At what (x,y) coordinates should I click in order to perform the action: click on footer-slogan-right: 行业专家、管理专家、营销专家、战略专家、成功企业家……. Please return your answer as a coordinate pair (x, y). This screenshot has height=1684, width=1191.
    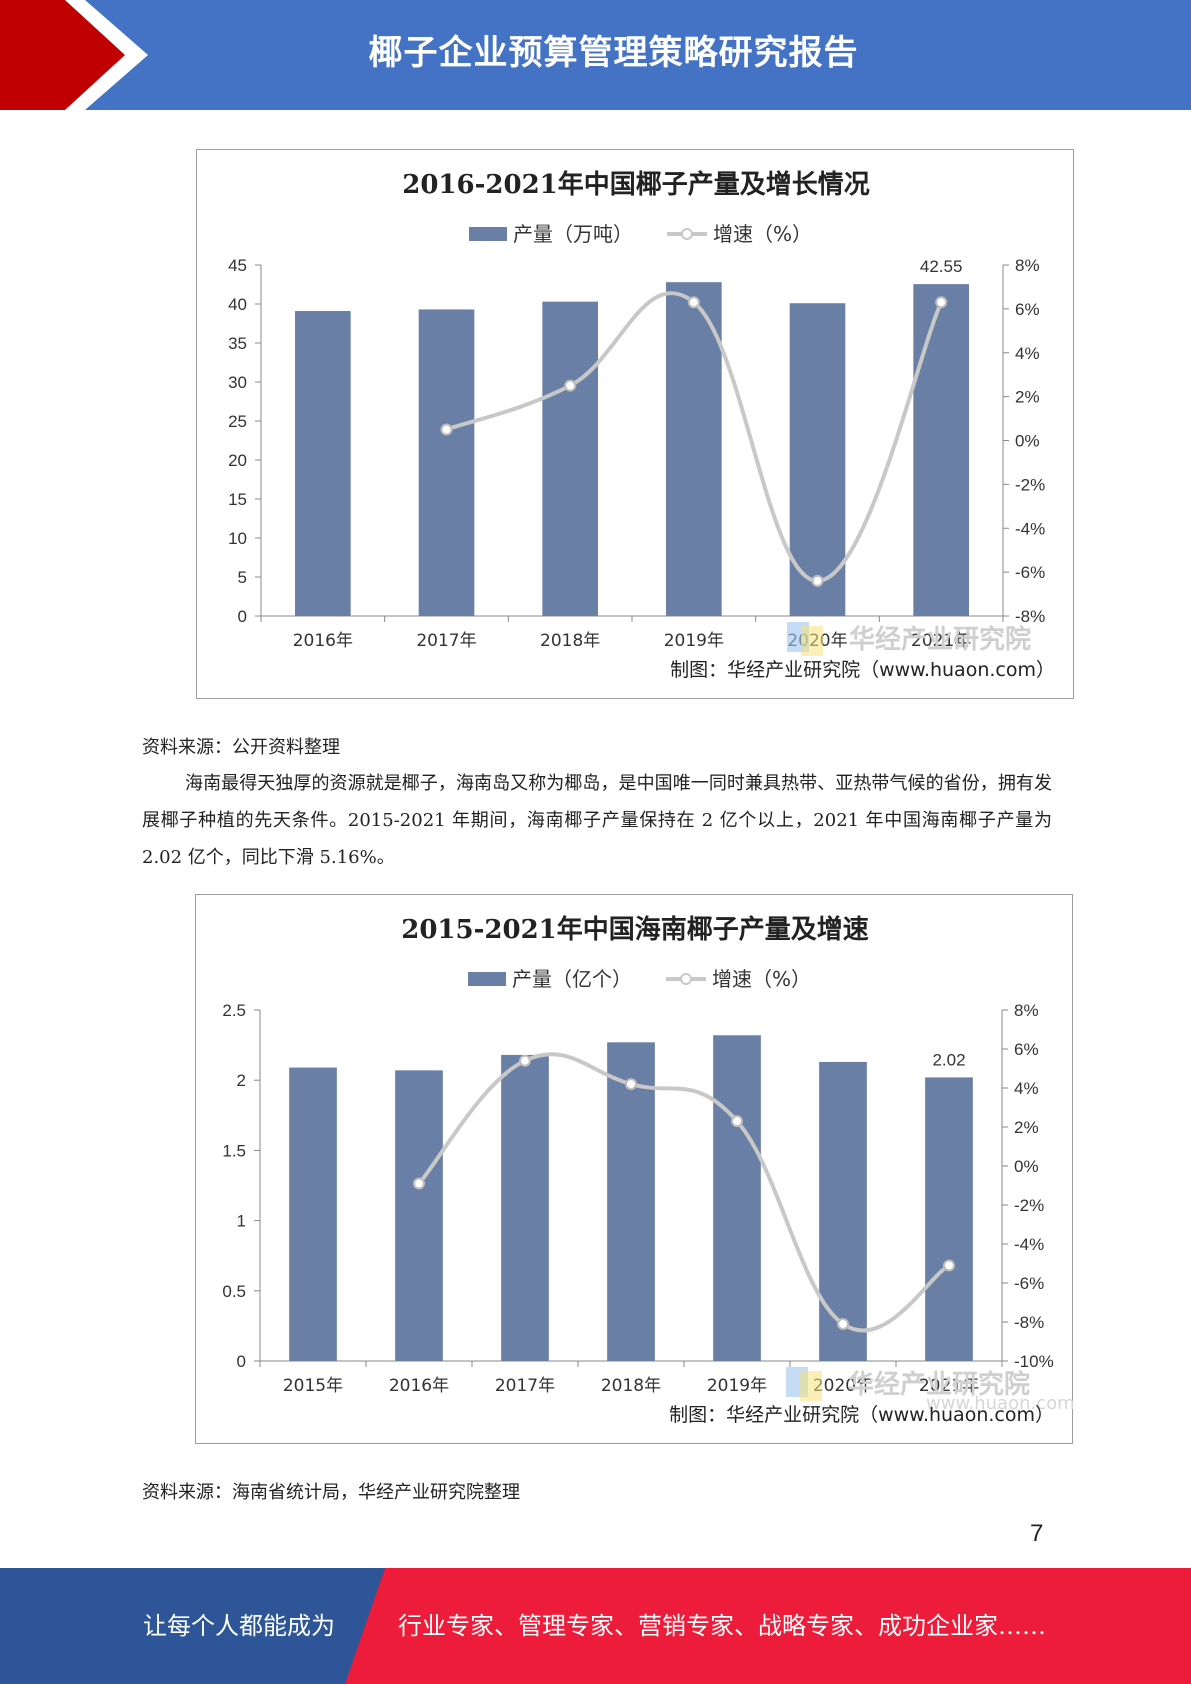
    Looking at the image, I should click on (722, 1626).